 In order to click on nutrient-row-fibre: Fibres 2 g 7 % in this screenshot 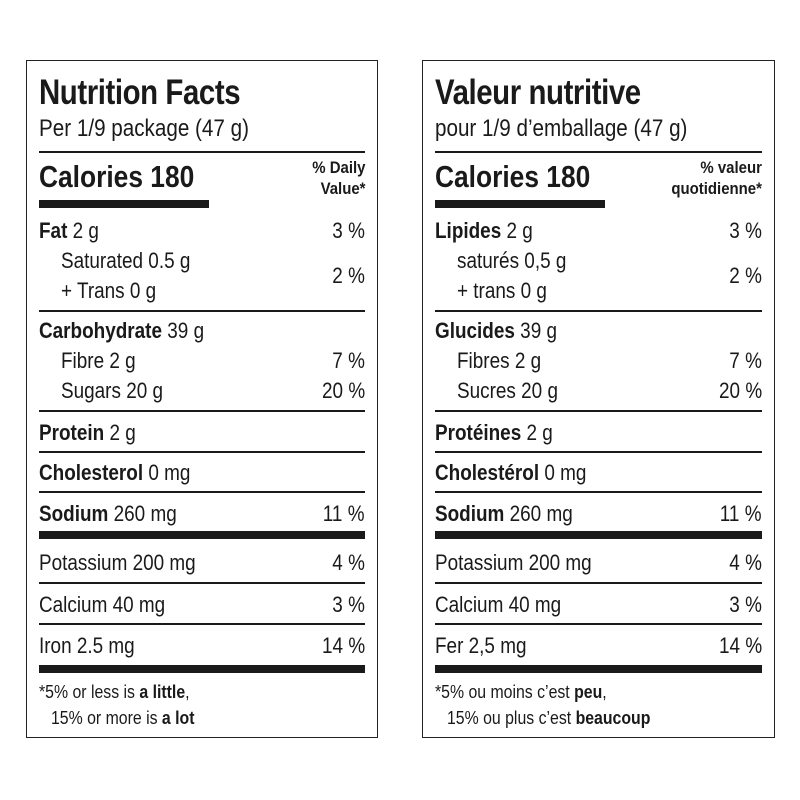, I will do `click(609, 360)`.